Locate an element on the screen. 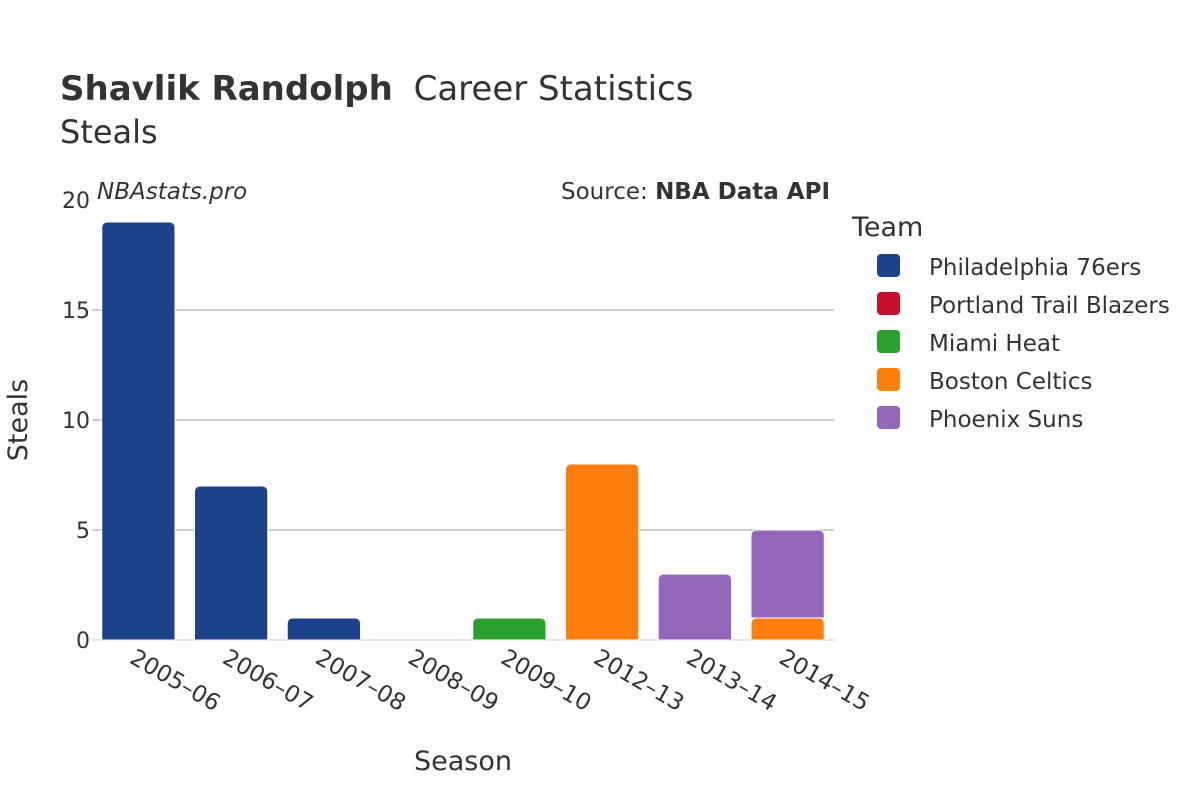 This screenshot has width=1200, height=800. chart-title: Shavlik Randolph Career Statistics is located at coordinates (376, 89).